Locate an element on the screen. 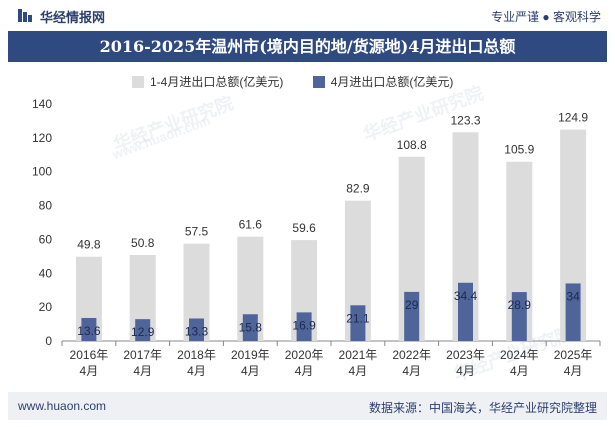 The width and height of the screenshot is (615, 427). y-tick-label-1: 20 is located at coordinates (46, 307).